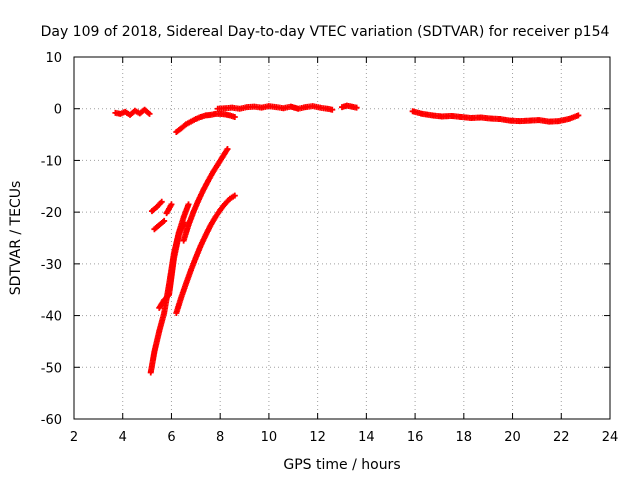 This screenshot has height=480, width=640. Describe the element at coordinates (512, 437) in the screenshot. I see `x-tick-label: 20` at that location.